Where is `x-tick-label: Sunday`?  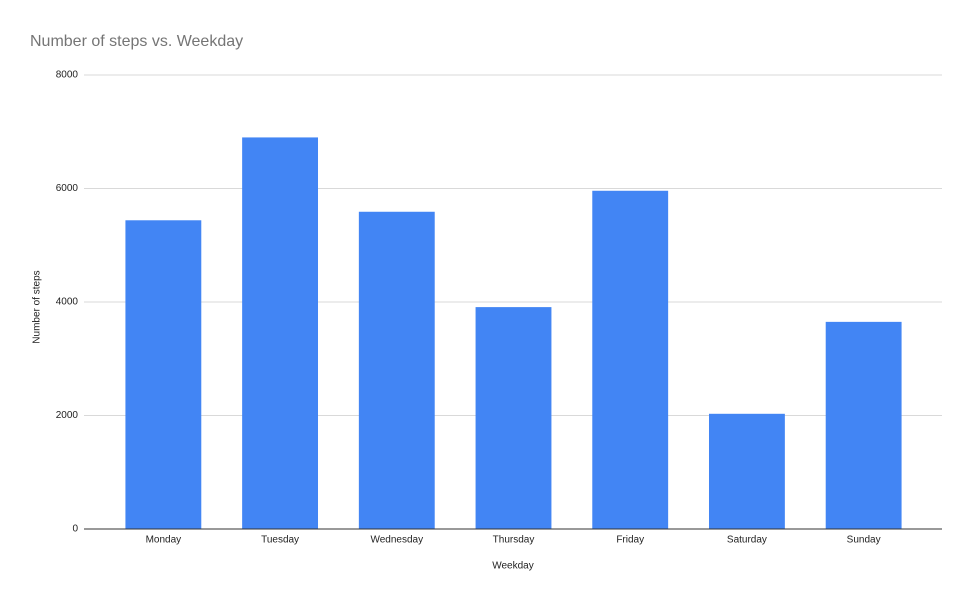 x-tick-label: Sunday is located at coordinates (864, 540).